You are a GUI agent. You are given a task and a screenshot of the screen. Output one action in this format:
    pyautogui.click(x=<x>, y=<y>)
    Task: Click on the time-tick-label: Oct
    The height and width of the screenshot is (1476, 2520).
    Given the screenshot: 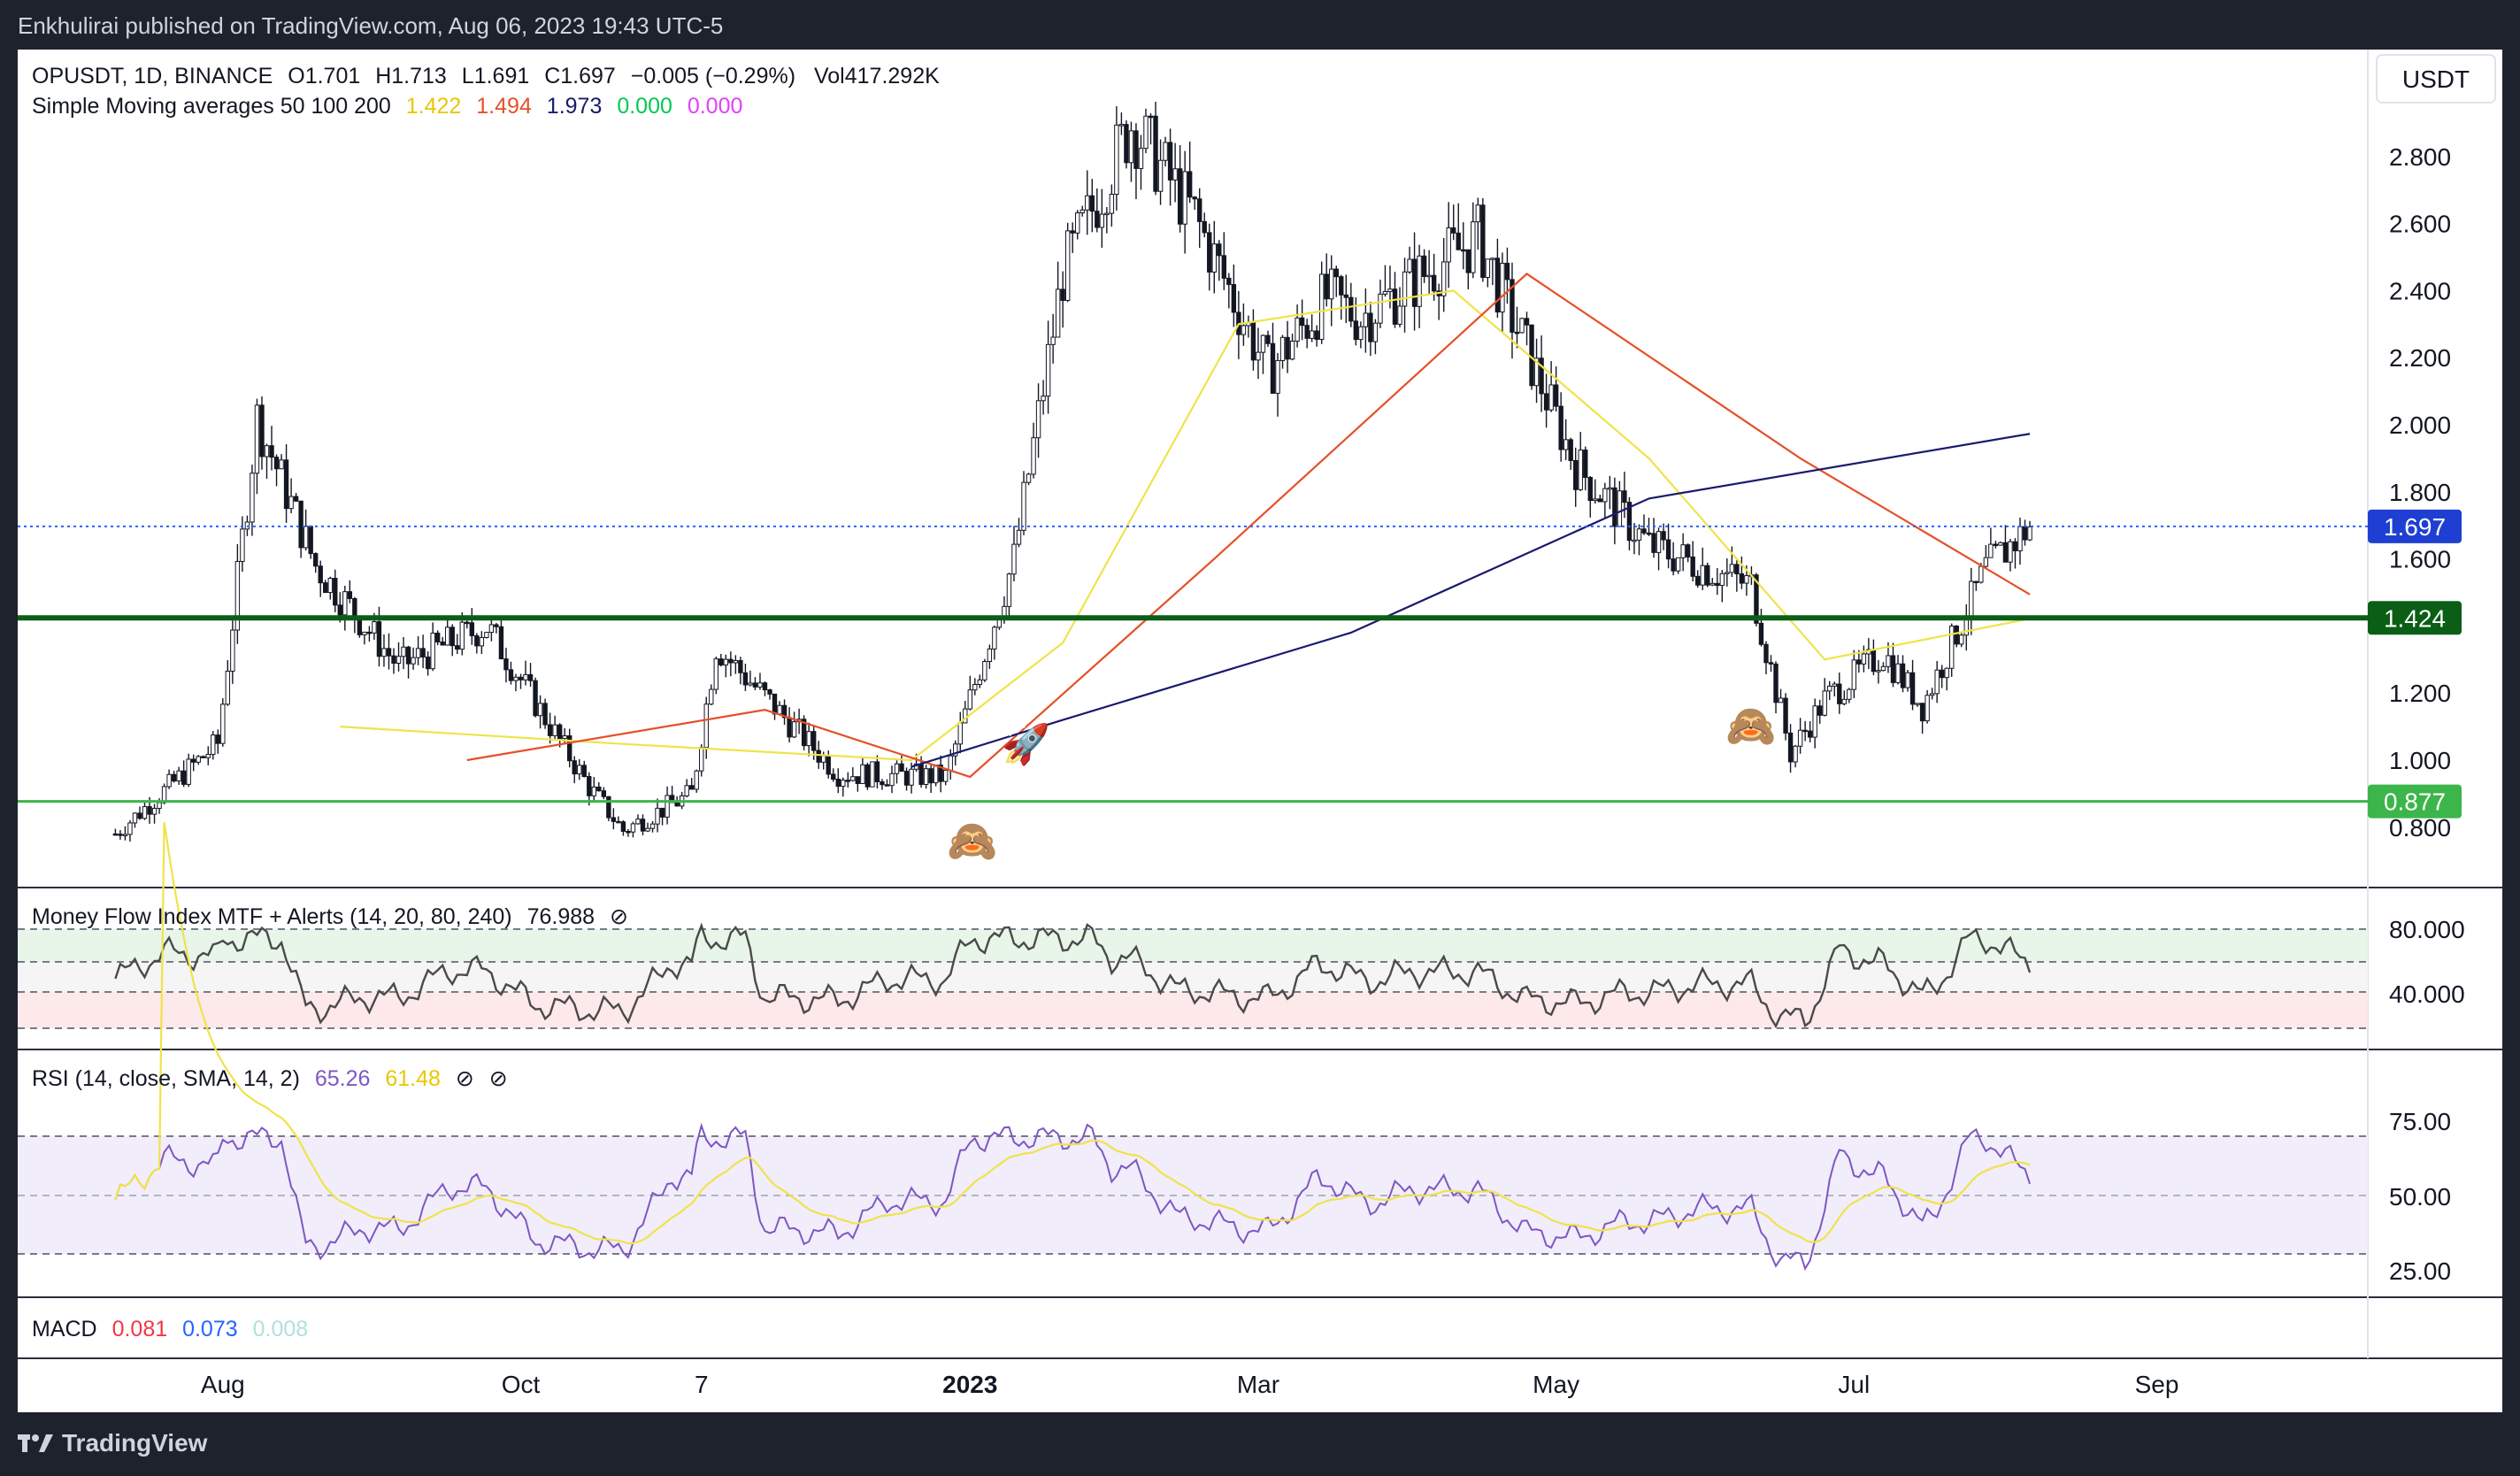 What is the action you would take?
    pyautogui.click(x=521, y=1385)
    